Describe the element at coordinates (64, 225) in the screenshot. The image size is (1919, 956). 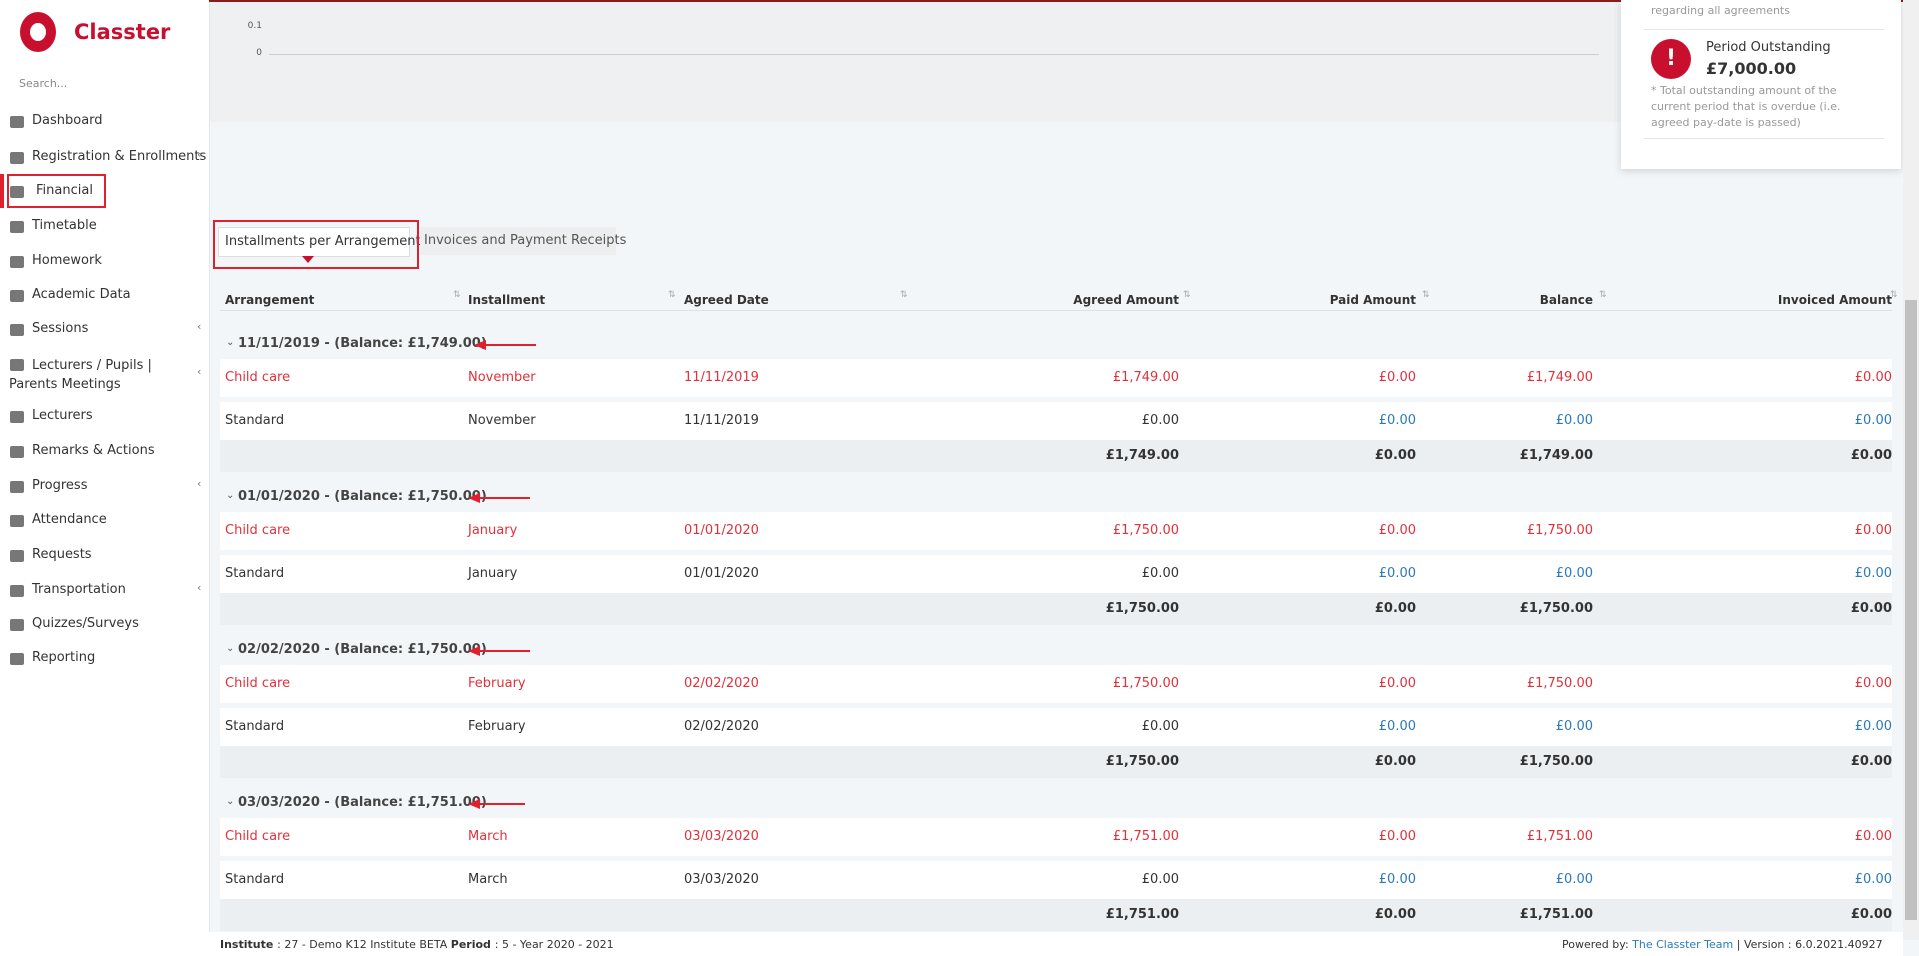
I see `menu-item: Timetable` at that location.